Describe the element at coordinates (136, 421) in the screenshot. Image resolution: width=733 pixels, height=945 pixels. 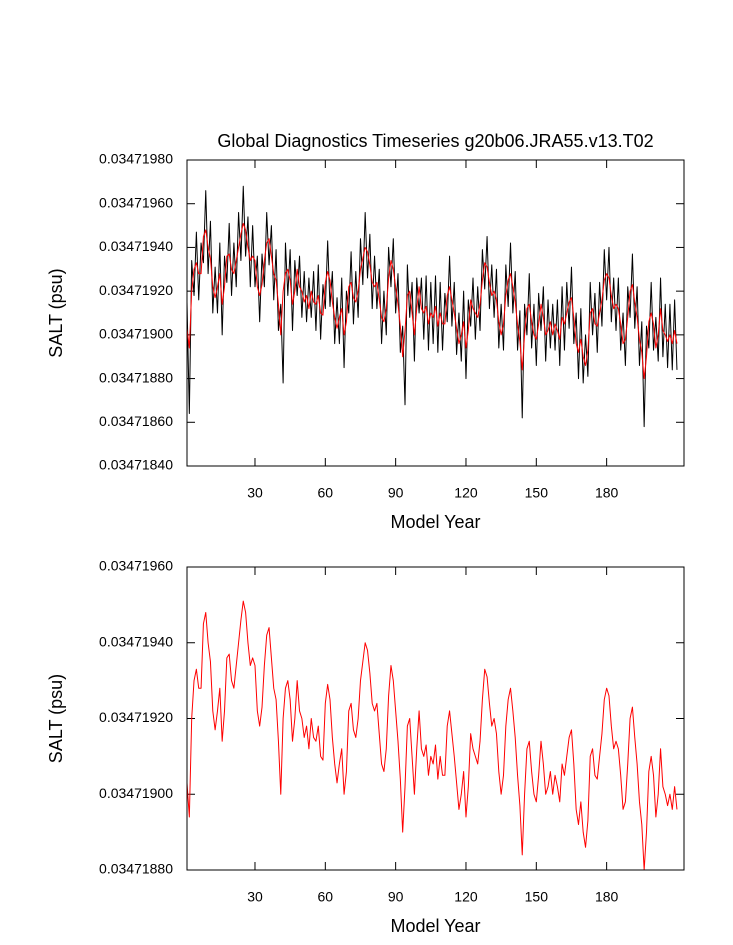
I see `y-tick-label: 0.03471860` at that location.